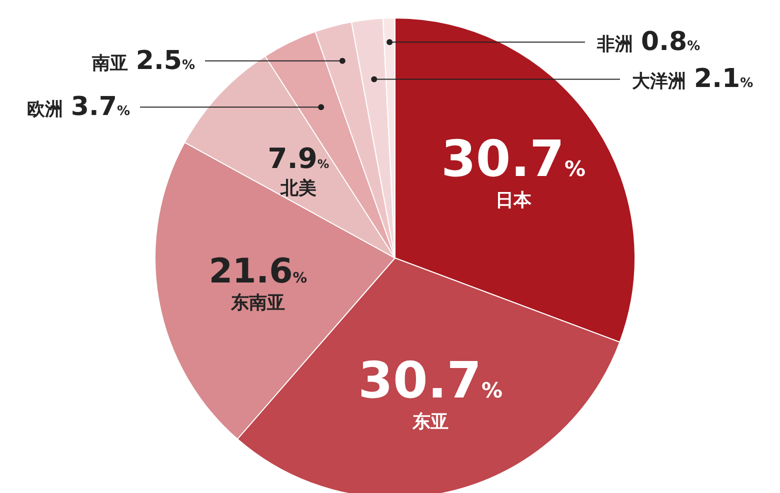 This screenshot has width=780, height=493. What do you see at coordinates (258, 271) in the screenshot?
I see `data-label: 21.6%` at bounding box center [258, 271].